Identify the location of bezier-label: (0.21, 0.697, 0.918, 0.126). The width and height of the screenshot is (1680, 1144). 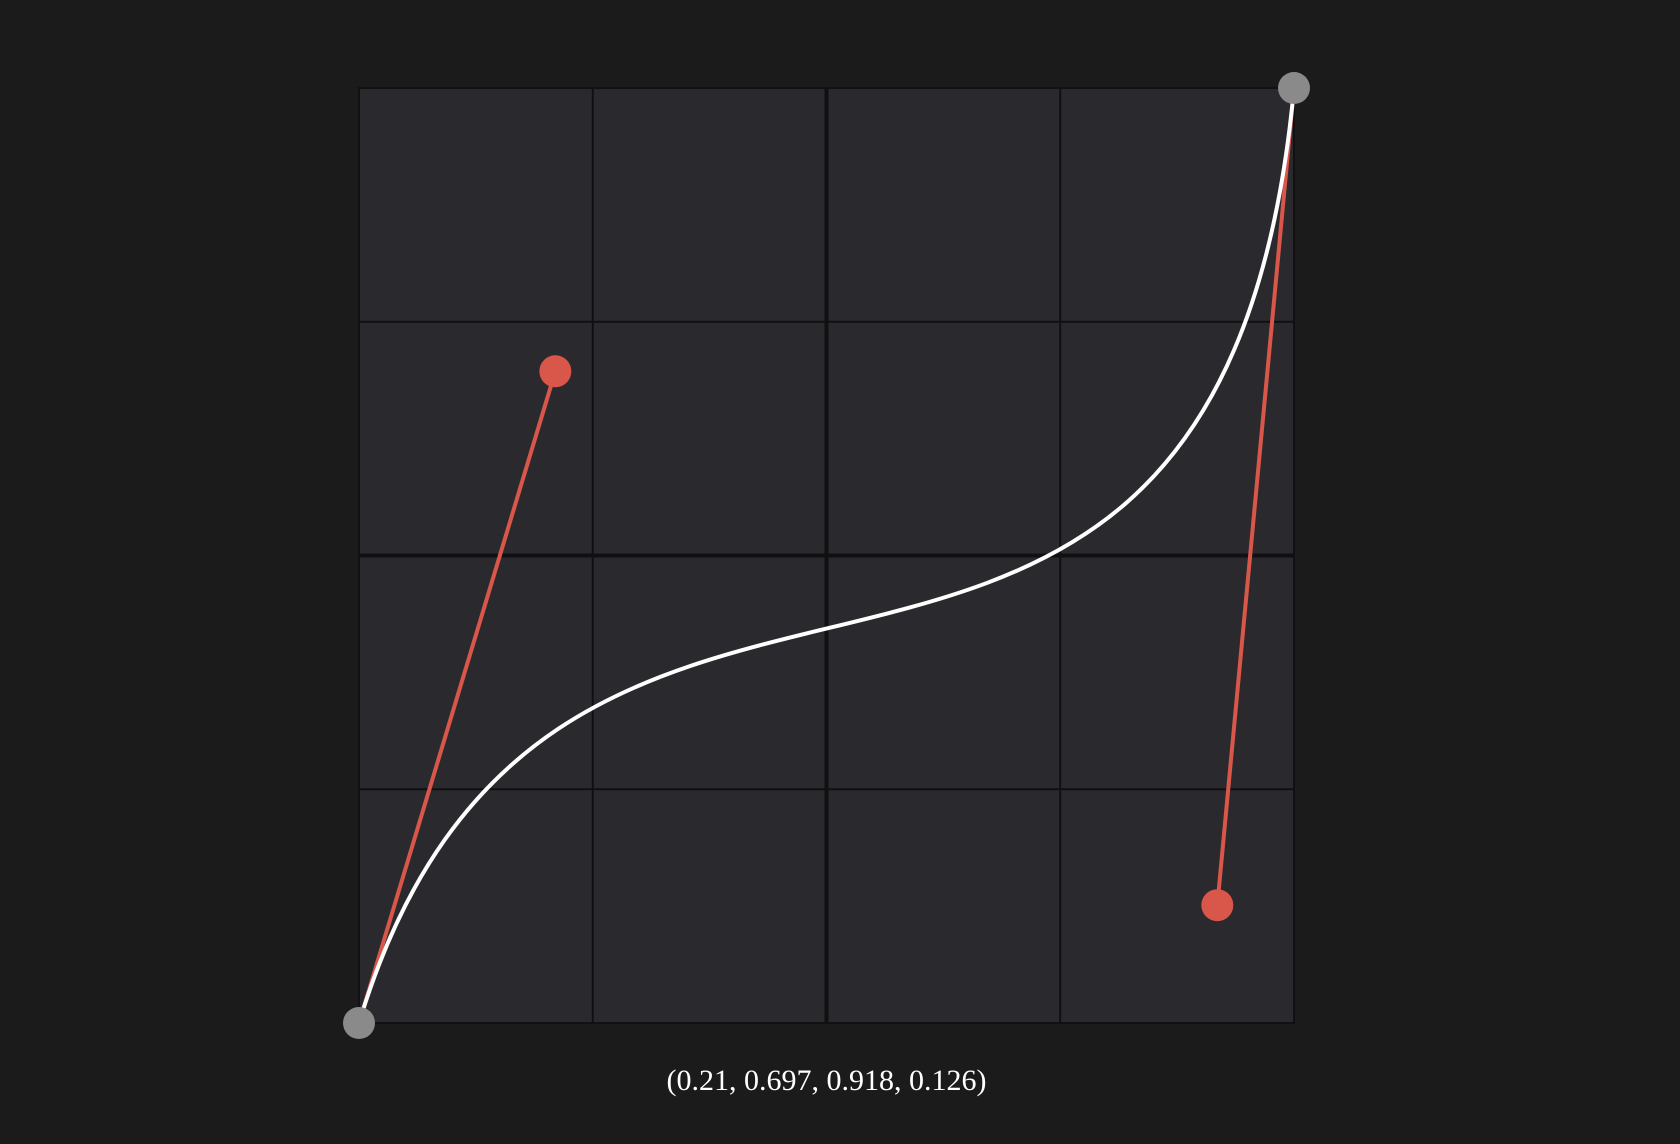
(827, 1080).